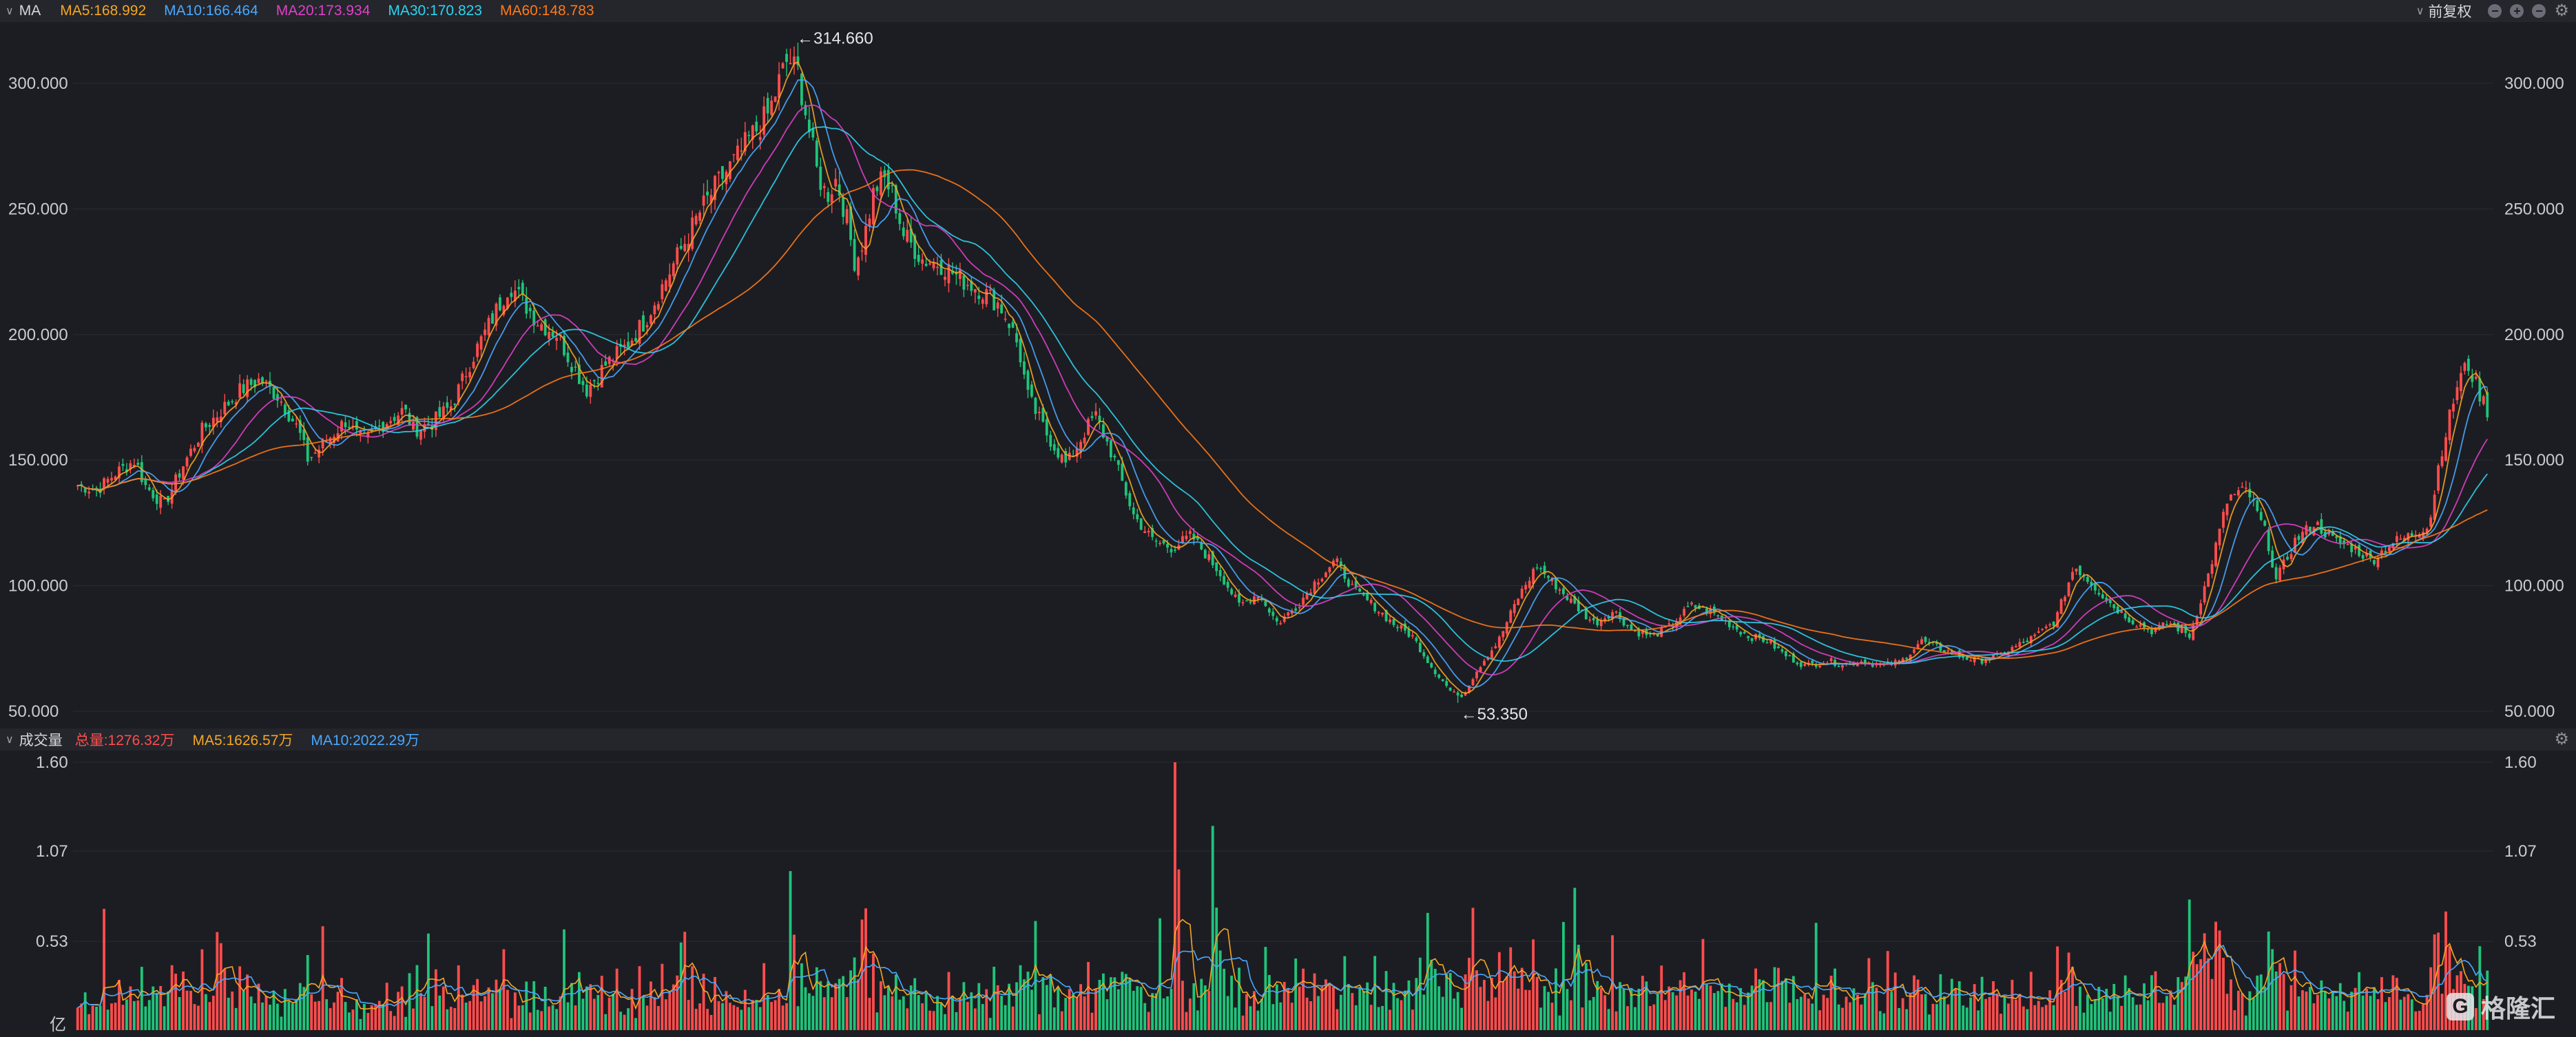  What do you see at coordinates (2534, 586) in the screenshot?
I see `price-tick-right: 100.000` at bounding box center [2534, 586].